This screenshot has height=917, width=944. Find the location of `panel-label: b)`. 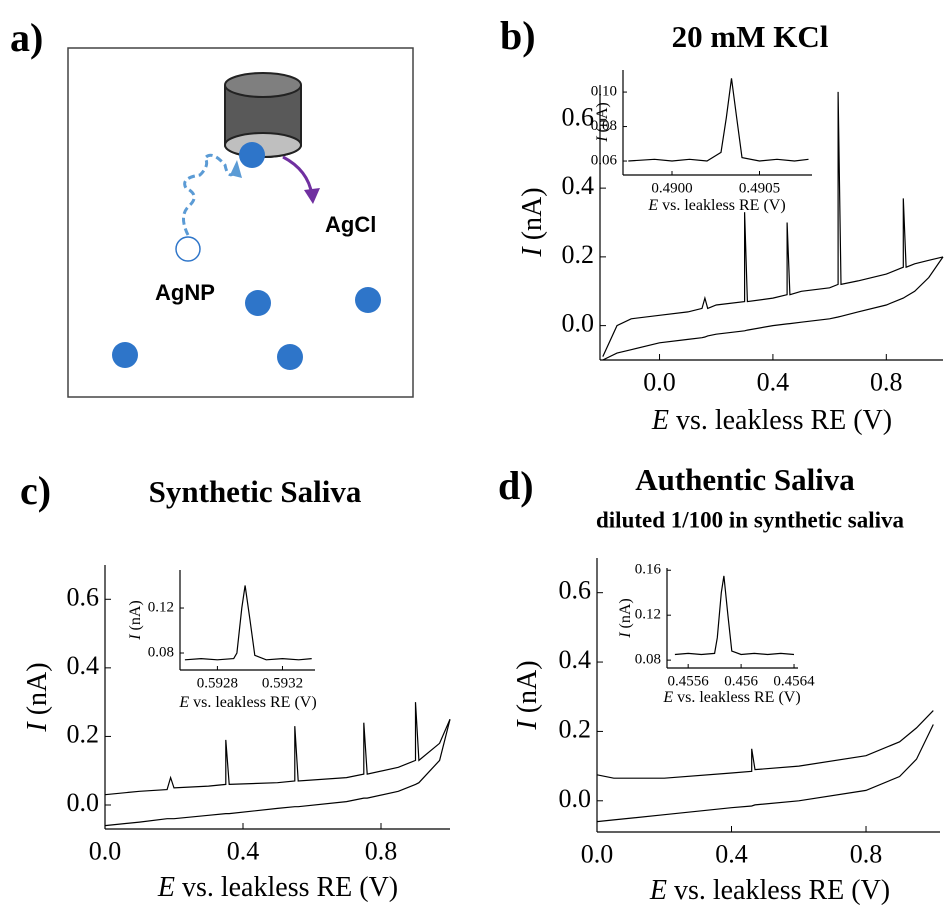

panel-label: b) is located at coordinates (518, 35).